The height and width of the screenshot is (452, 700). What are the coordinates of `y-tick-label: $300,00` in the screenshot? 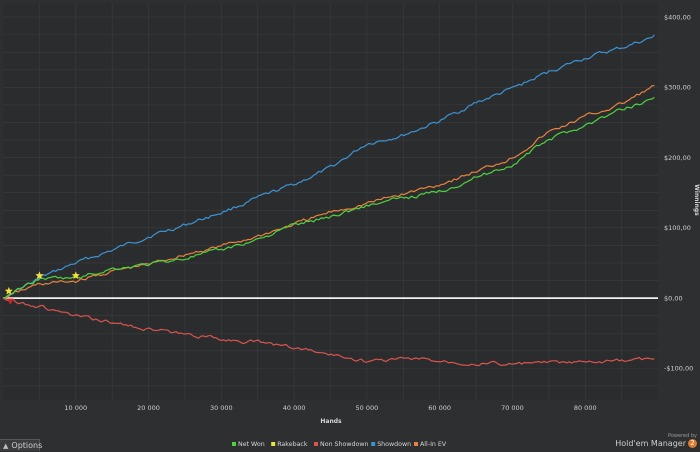 It's located at (677, 88).